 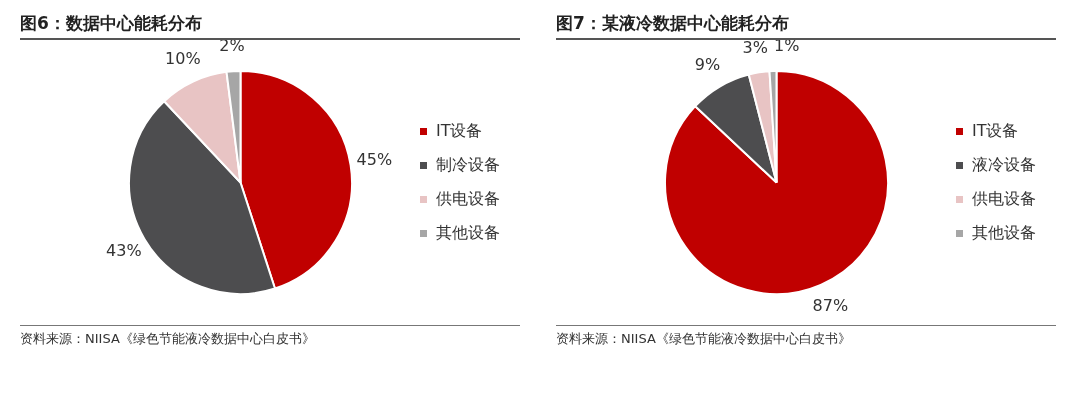 What do you see at coordinates (707, 65) in the screenshot?
I see `data-label: 9%` at bounding box center [707, 65].